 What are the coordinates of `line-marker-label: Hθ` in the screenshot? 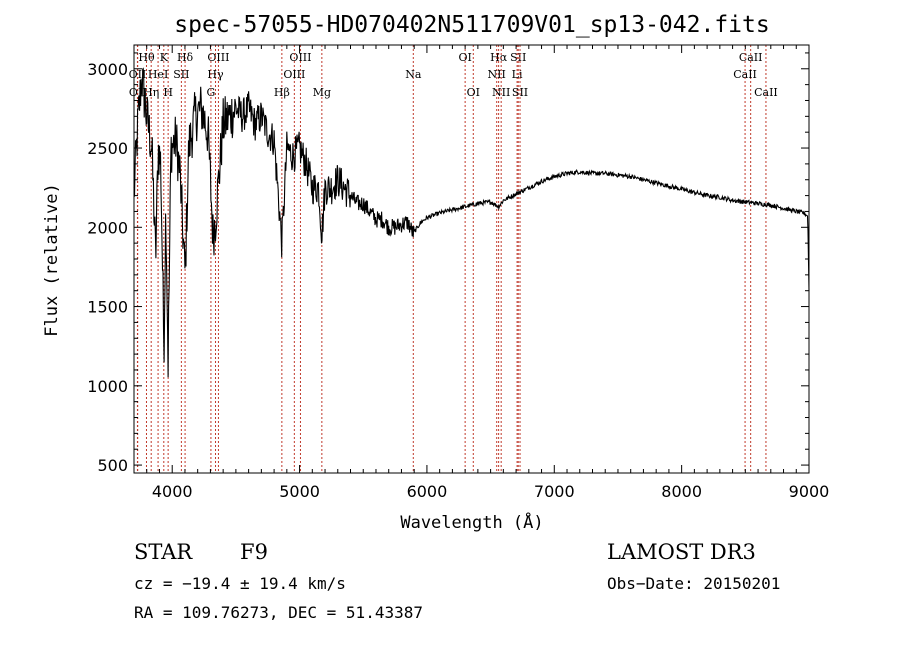 It's located at (146, 57).